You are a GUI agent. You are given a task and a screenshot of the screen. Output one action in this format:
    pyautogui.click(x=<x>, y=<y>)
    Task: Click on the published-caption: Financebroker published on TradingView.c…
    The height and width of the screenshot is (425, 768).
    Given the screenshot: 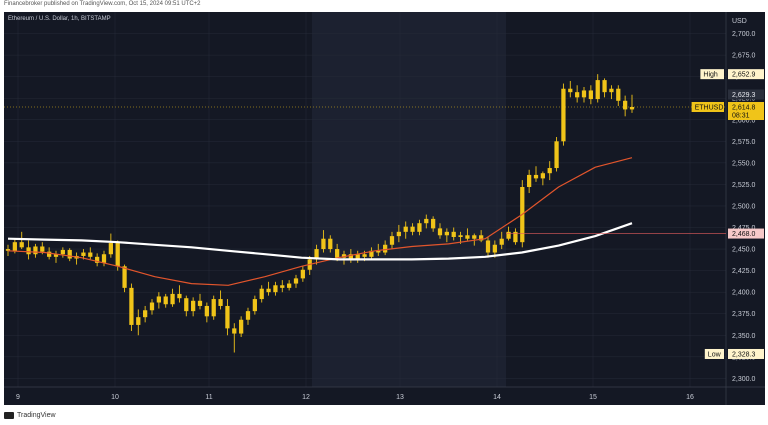 What is the action you would take?
    pyautogui.click(x=102, y=4)
    